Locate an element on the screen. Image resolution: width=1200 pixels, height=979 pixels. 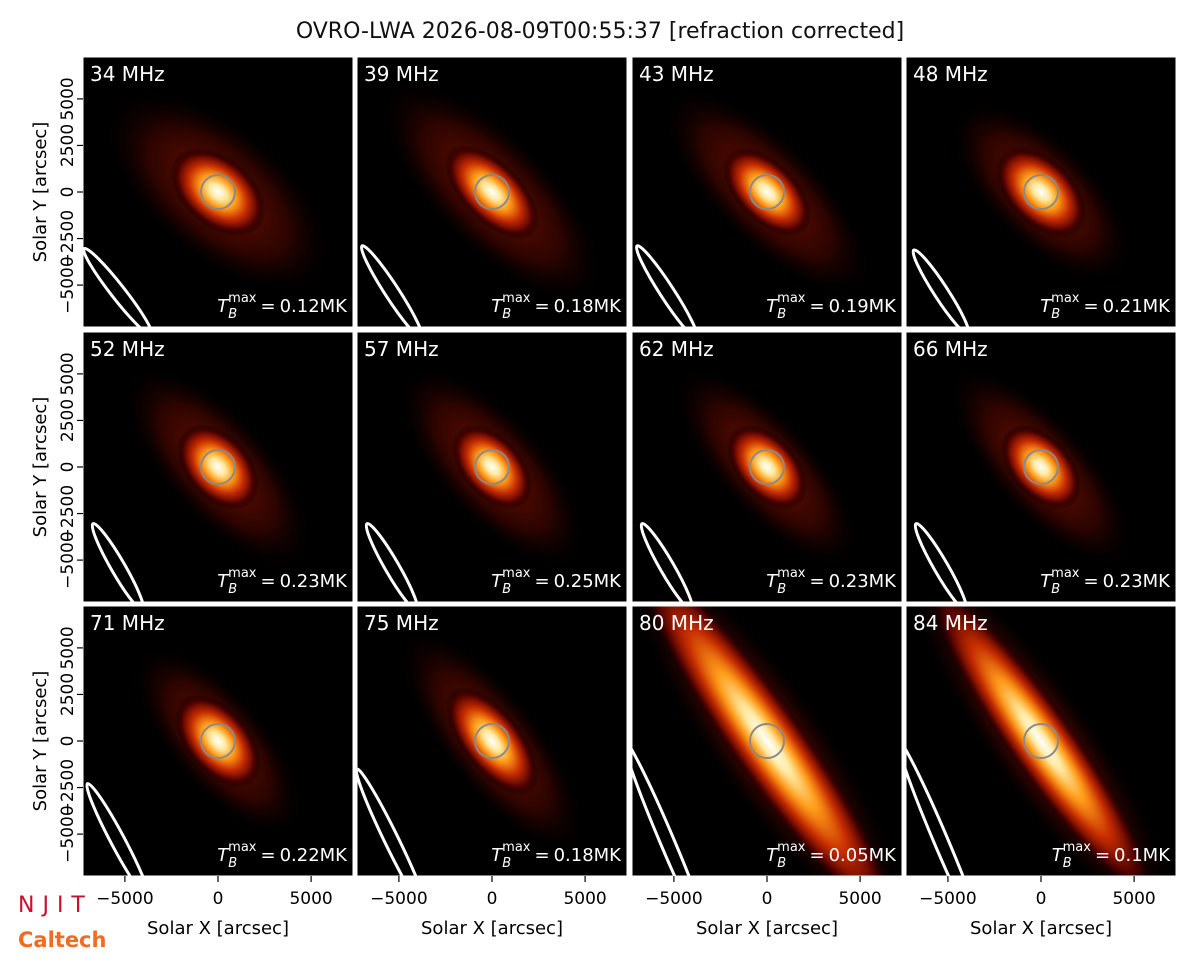
frequency-label: 57 MHz is located at coordinates (401, 349).